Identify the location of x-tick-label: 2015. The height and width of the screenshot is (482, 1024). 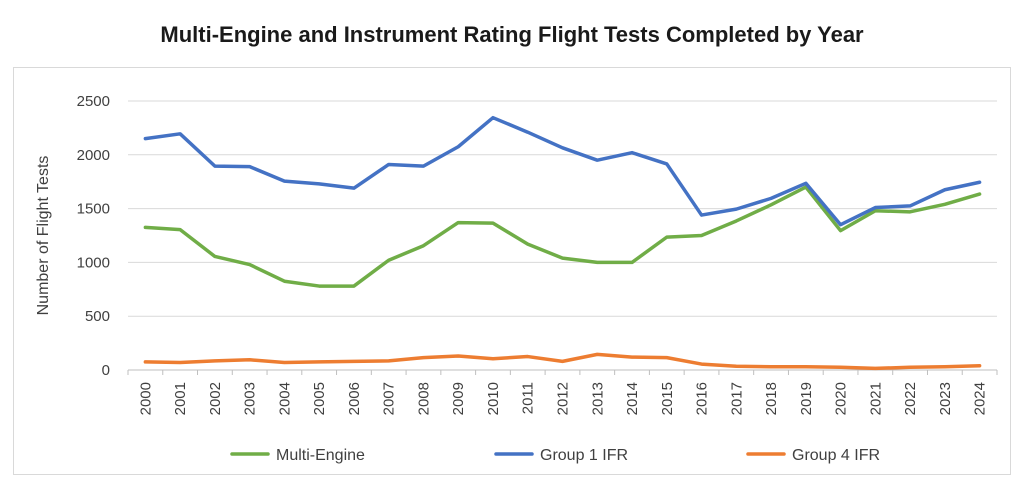
(667, 398).